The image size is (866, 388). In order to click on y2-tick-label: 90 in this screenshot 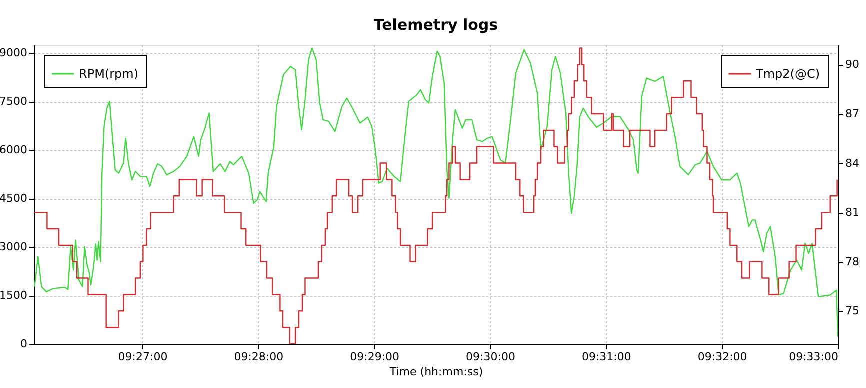, I will do `click(853, 65)`.